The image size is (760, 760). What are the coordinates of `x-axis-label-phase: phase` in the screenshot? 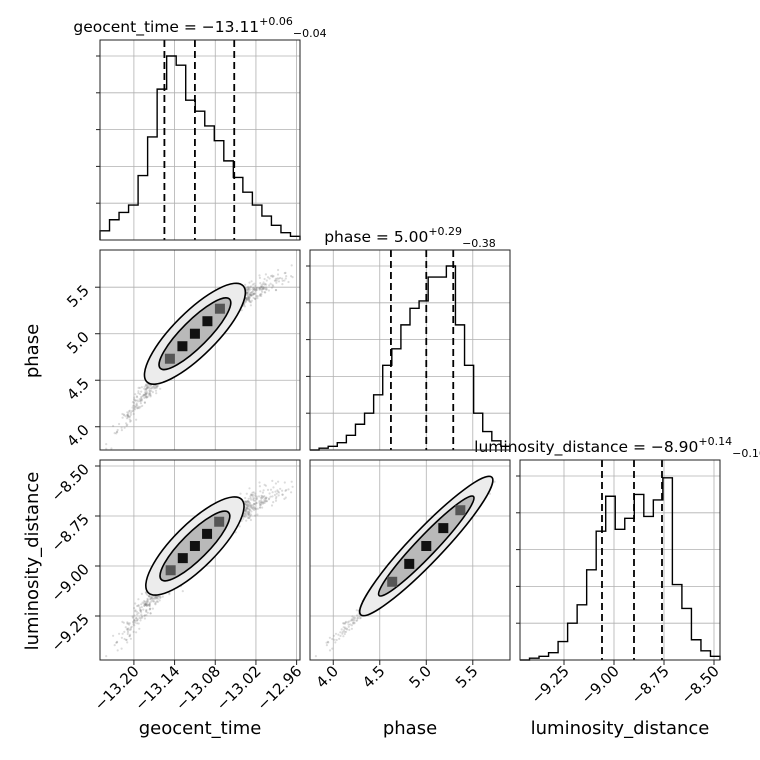 It's located at (410, 728).